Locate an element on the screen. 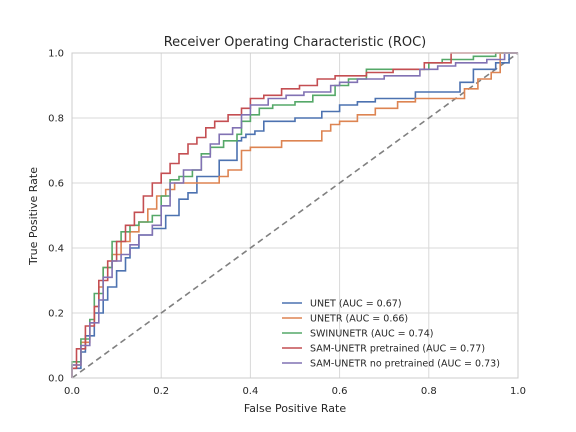  legend-label: UNET (AUC = 0.67) is located at coordinates (356, 304).